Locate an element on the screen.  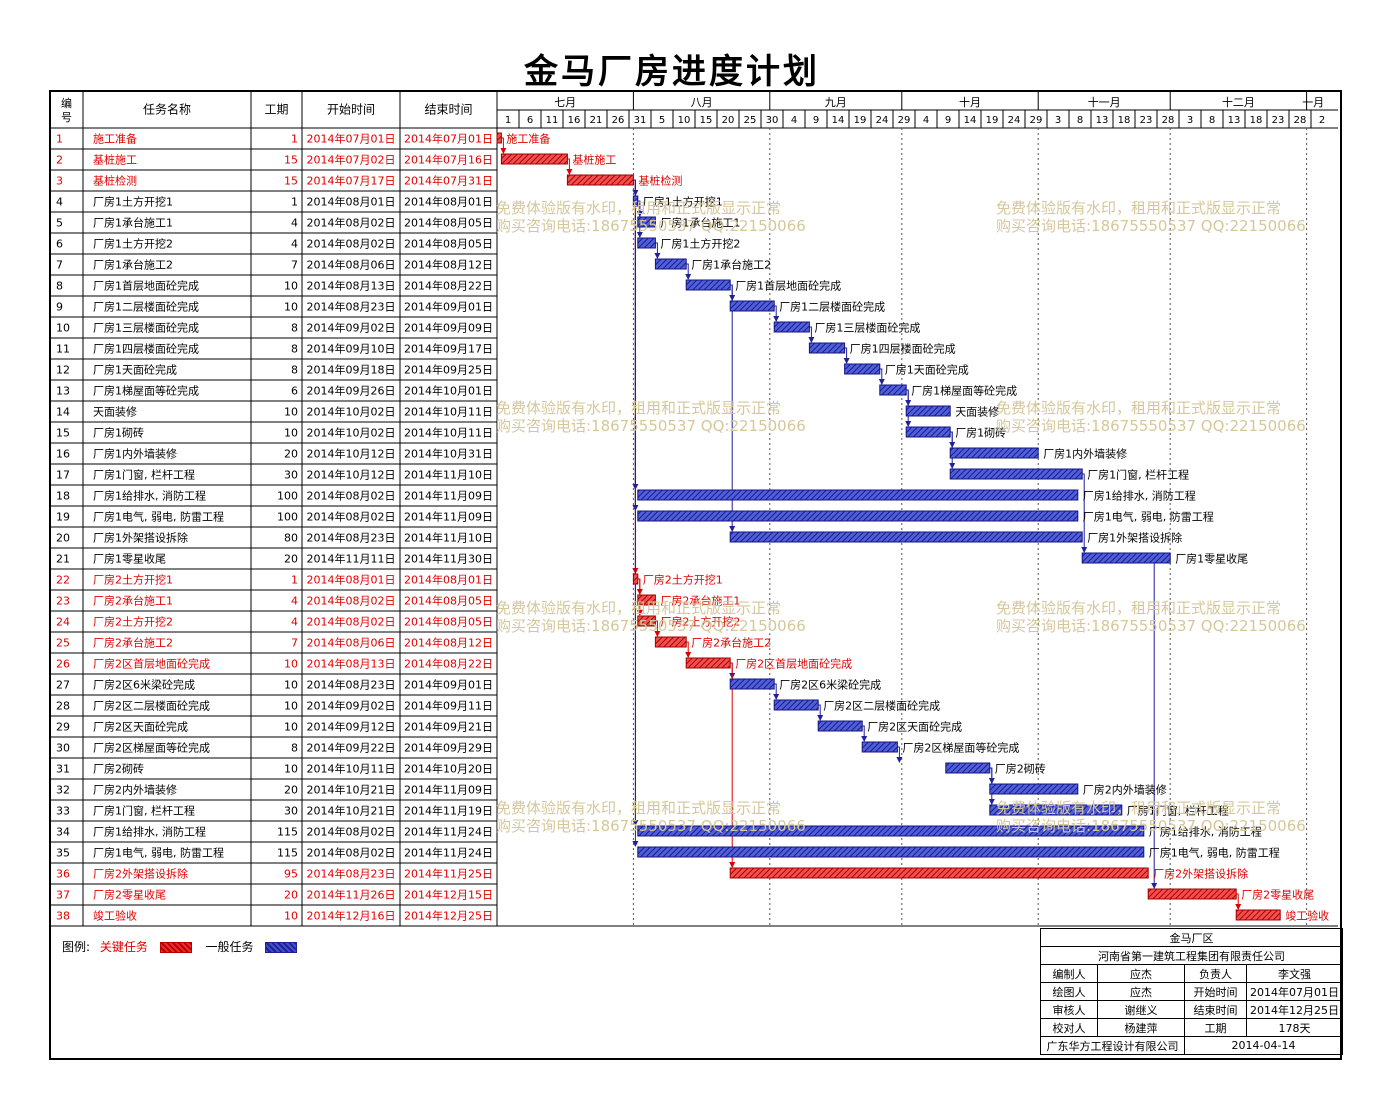
task-no: 36 is located at coordinates (63, 874).